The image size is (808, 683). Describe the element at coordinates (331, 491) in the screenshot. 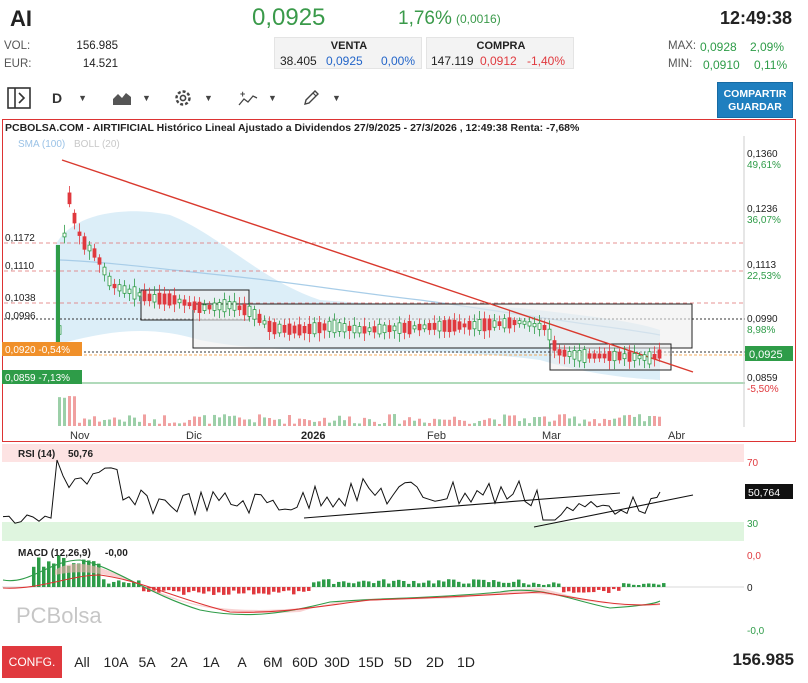

I see `rsi-line` at that location.